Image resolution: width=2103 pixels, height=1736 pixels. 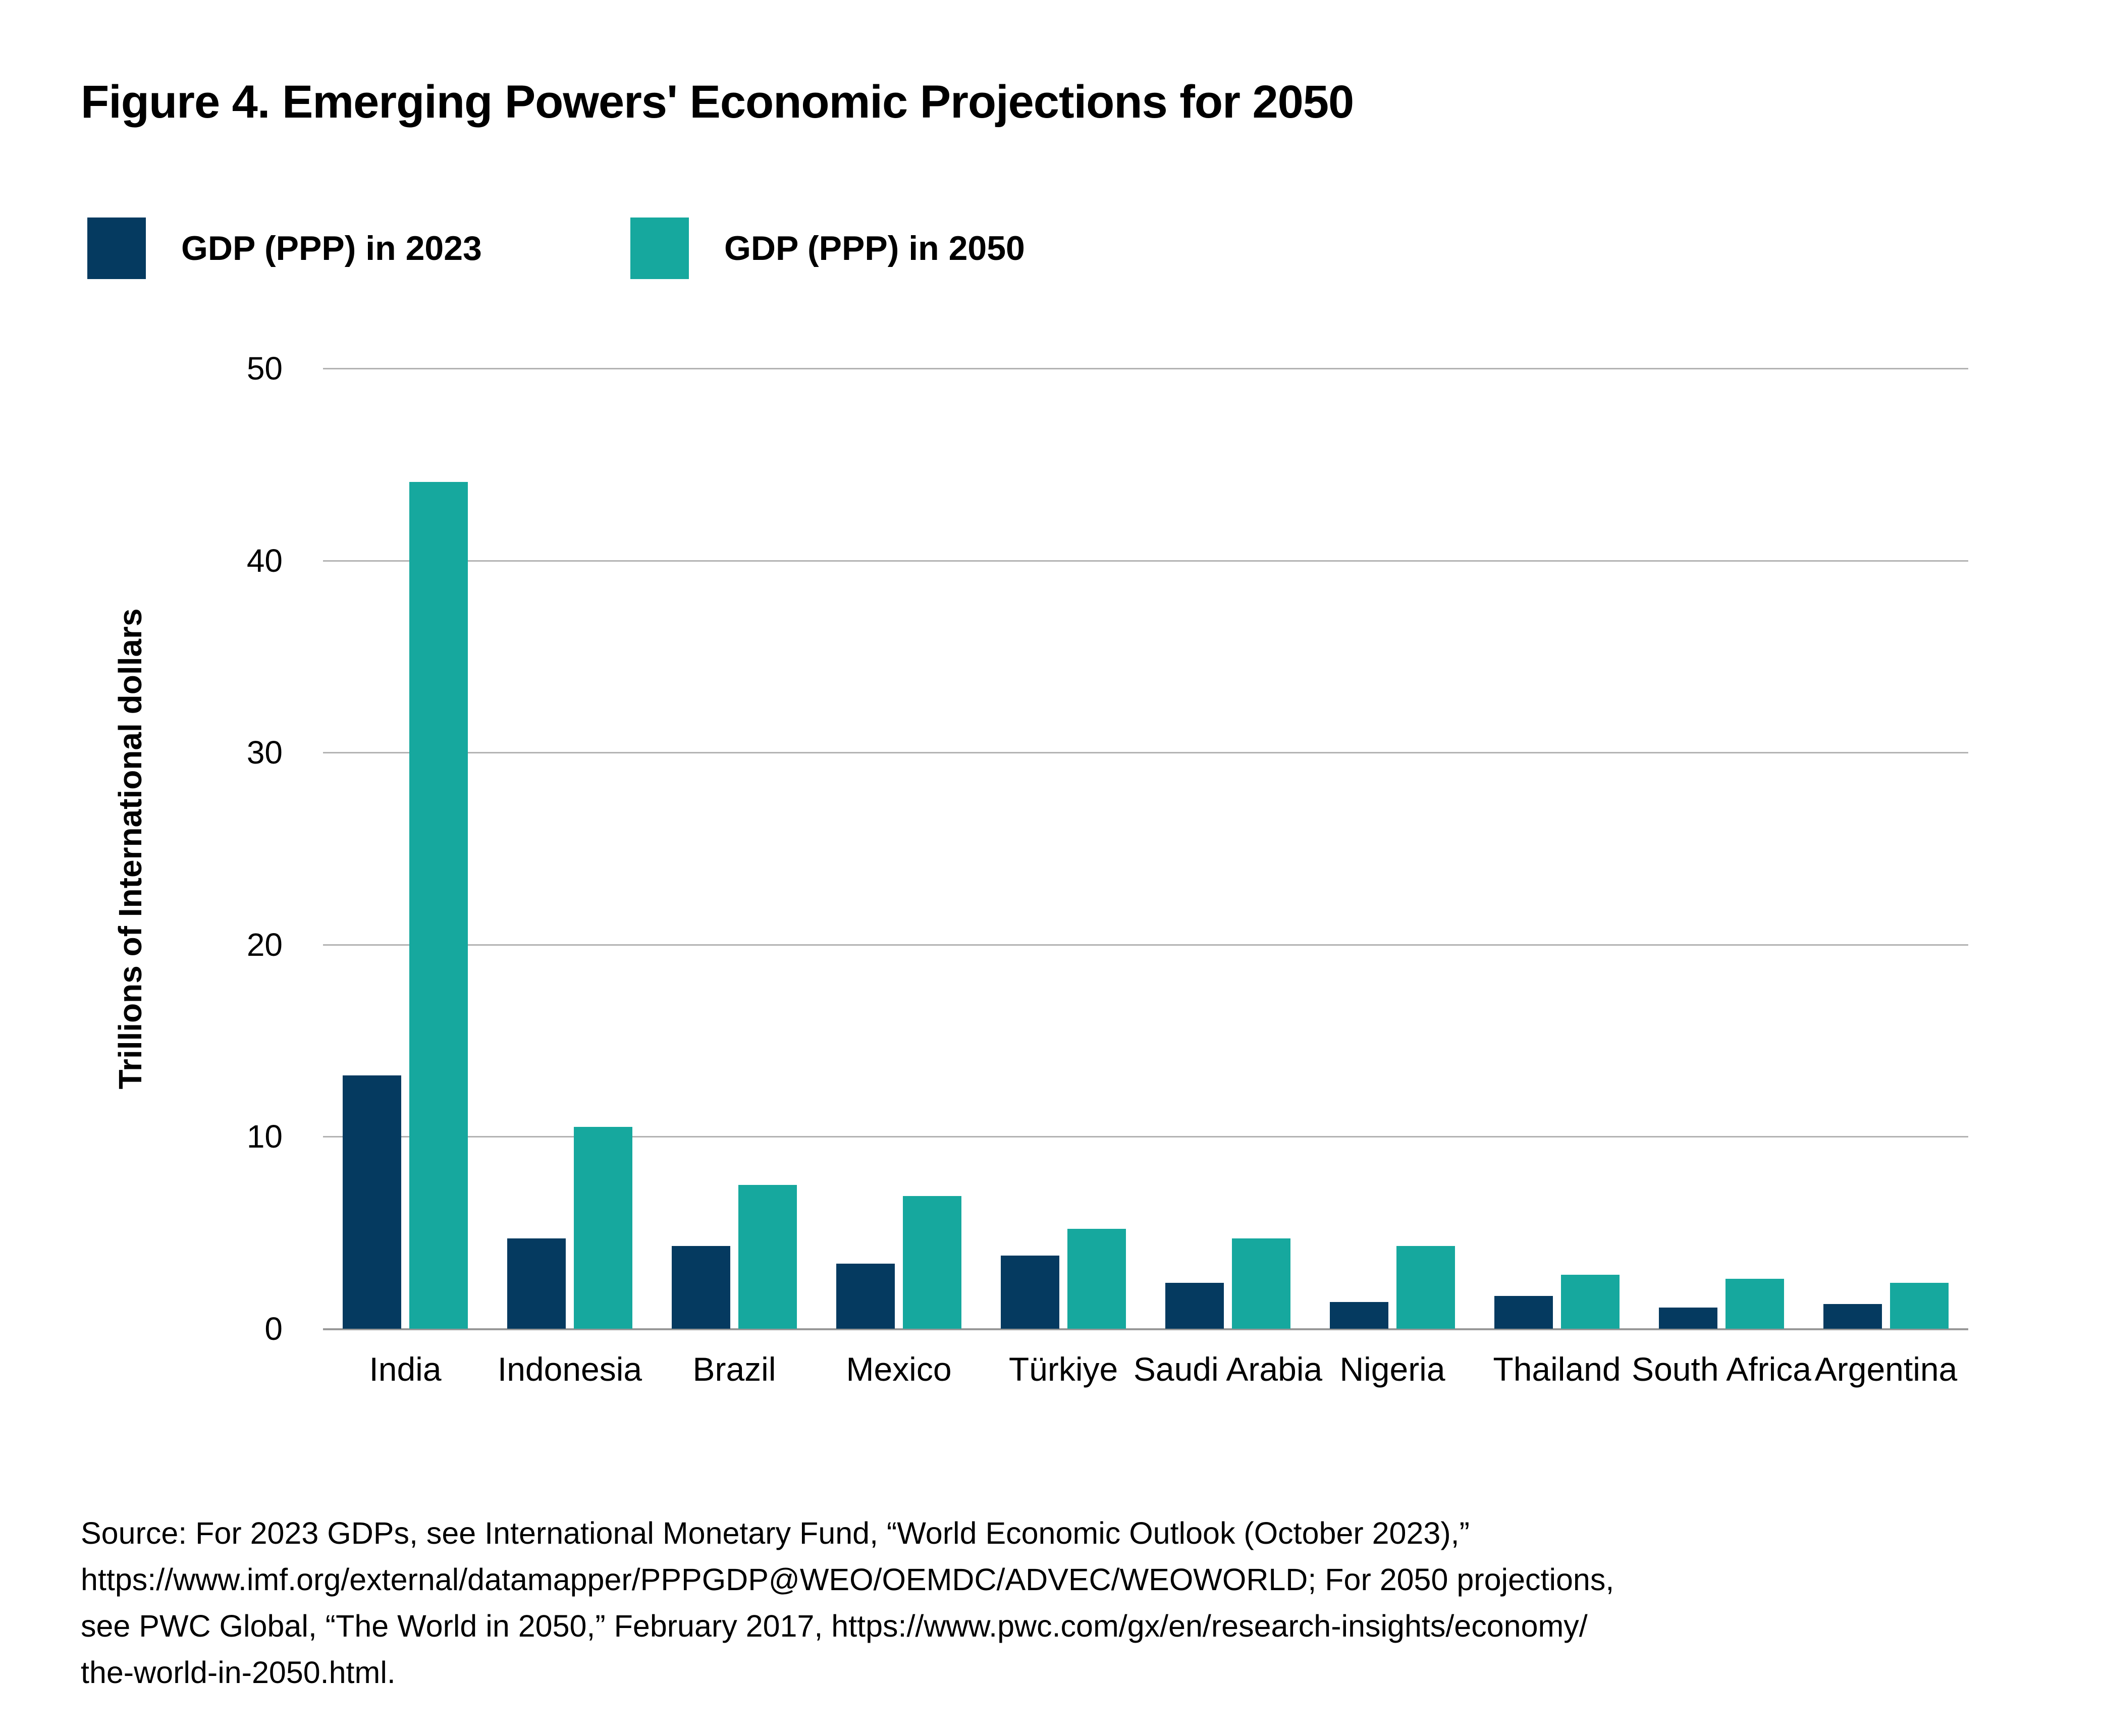 What do you see at coordinates (264, 368) in the screenshot?
I see `y-tick-label-50: 50` at bounding box center [264, 368].